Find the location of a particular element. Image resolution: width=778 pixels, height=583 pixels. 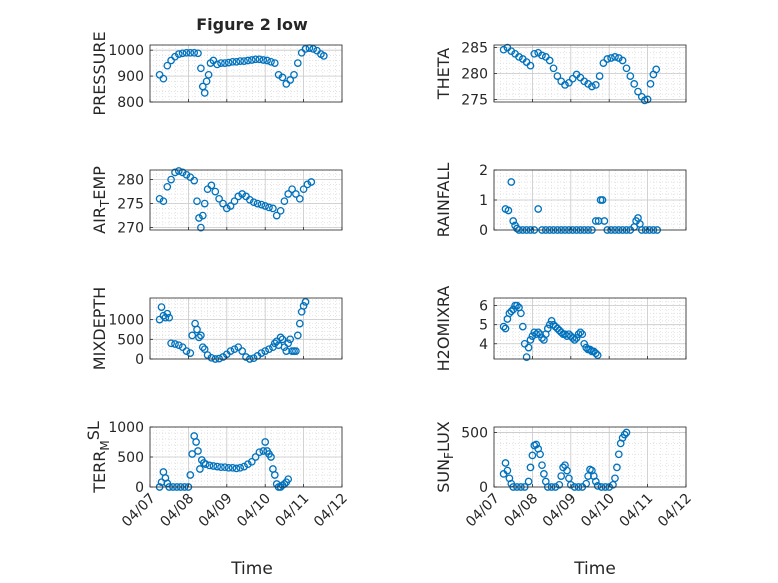

y-tick-label: 275 is located at coordinates (130, 205).